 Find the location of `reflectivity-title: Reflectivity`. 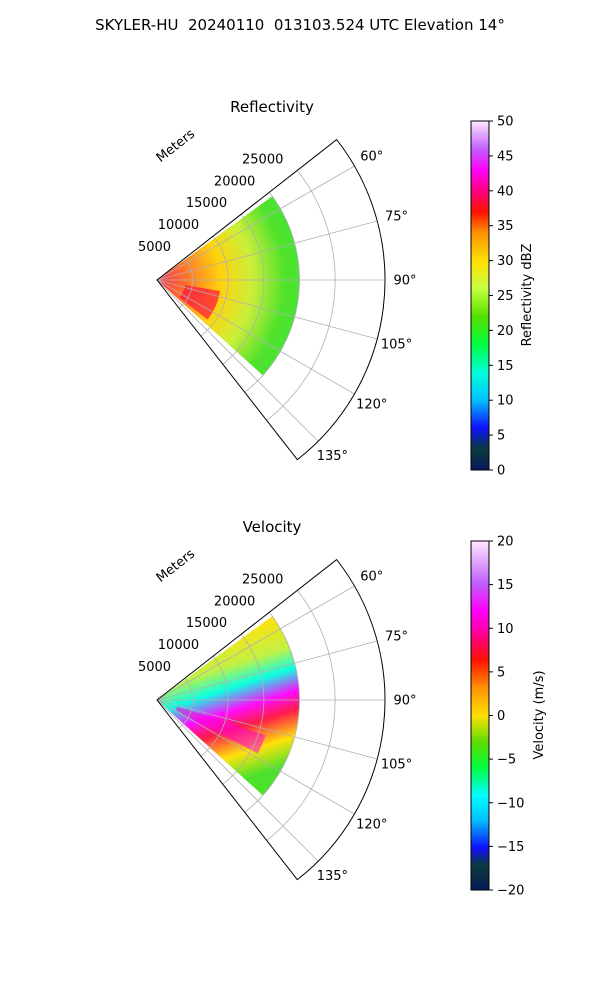

reflectivity-title: Reflectivity is located at coordinates (272, 107).